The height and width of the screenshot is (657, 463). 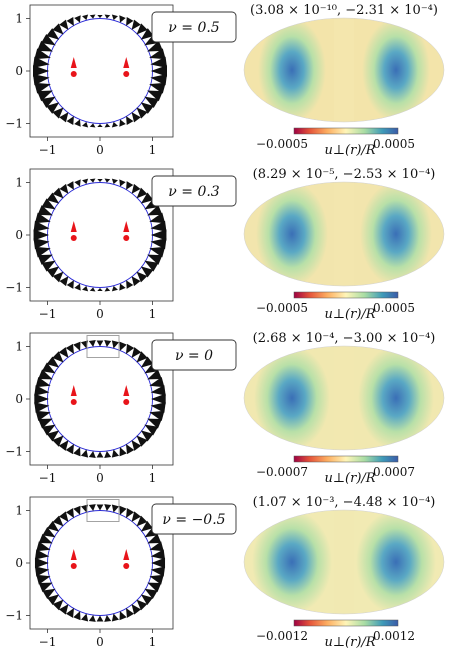 I want to click on nu-label: ν = −0.5, so click(x=193, y=520).